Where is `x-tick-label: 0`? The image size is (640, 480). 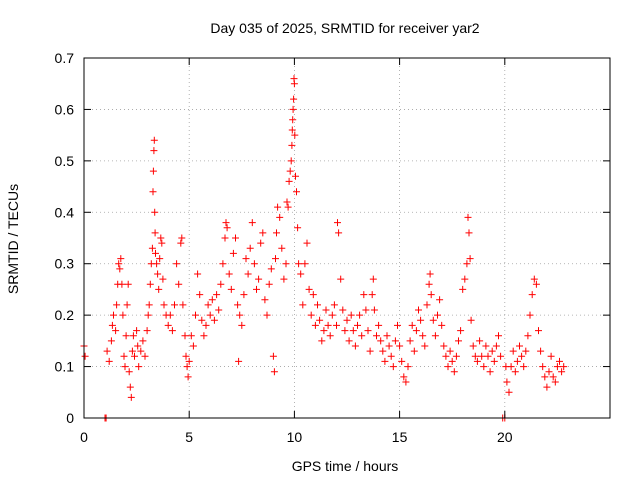 x-tick-label: 0 is located at coordinates (84, 437).